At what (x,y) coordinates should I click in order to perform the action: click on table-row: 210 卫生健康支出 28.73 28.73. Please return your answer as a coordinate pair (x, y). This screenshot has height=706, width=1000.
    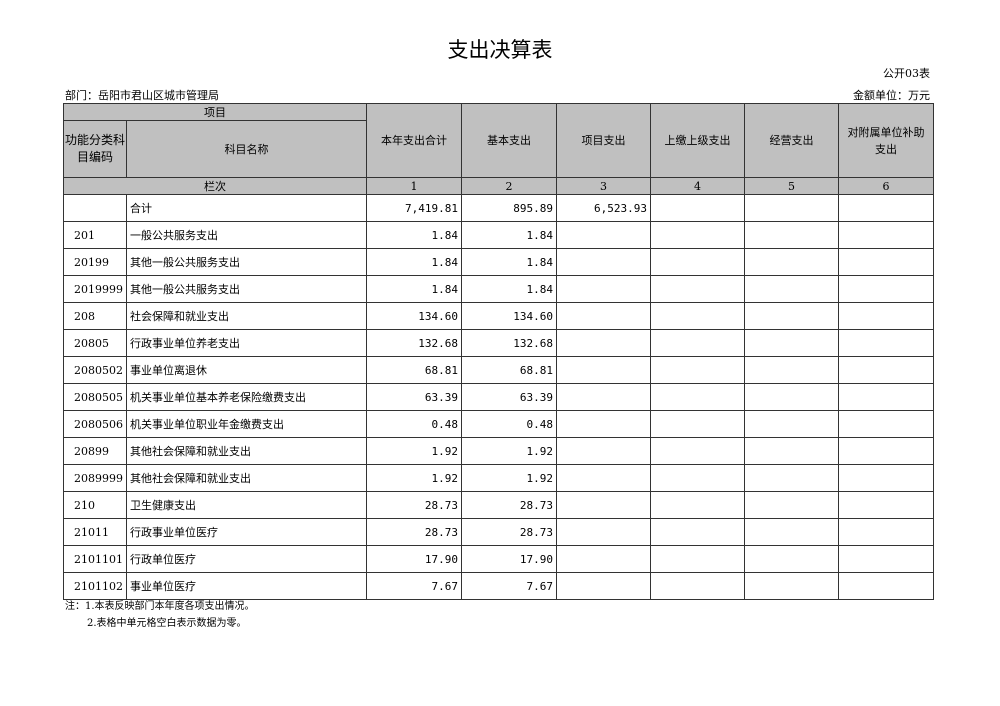
    Looking at the image, I should click on (498, 505).